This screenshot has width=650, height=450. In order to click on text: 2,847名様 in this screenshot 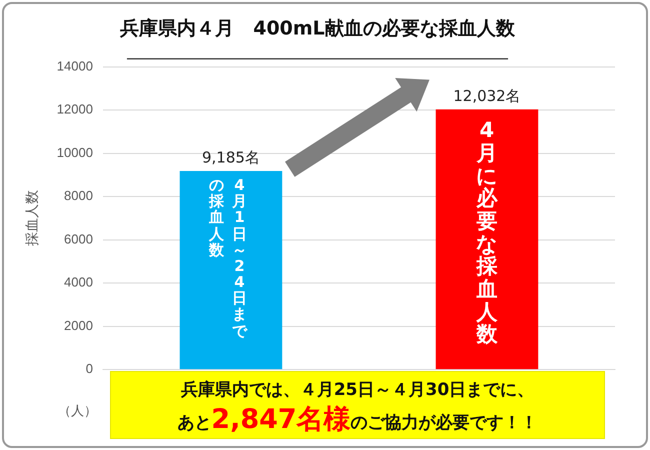, I will do `click(281, 419)`.